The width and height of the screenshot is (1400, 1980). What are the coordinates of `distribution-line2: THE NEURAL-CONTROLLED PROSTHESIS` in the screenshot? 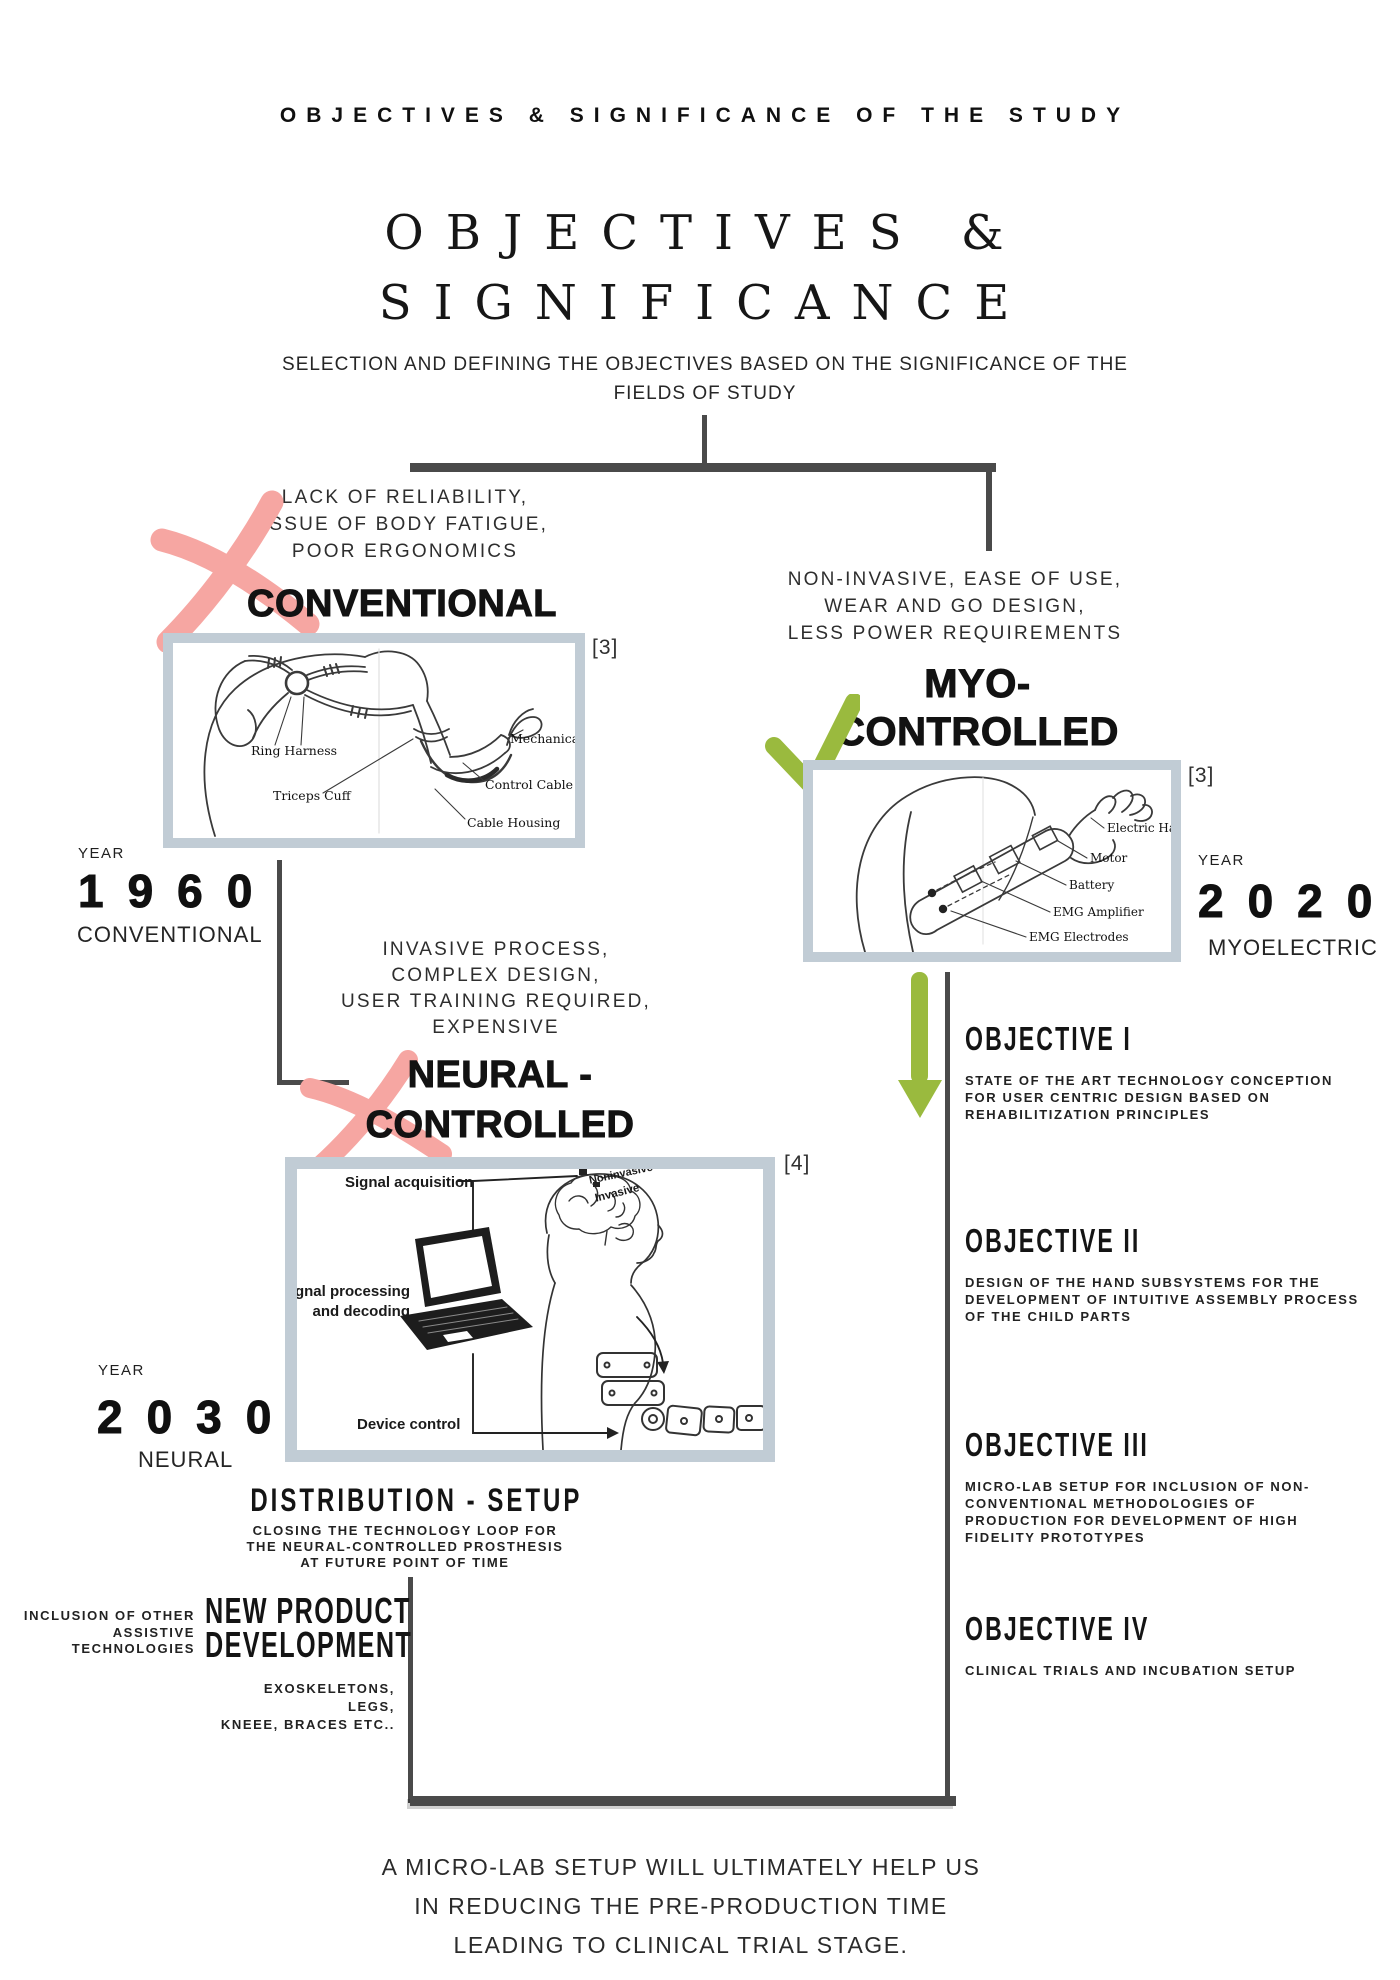 It's located at (405, 1546).